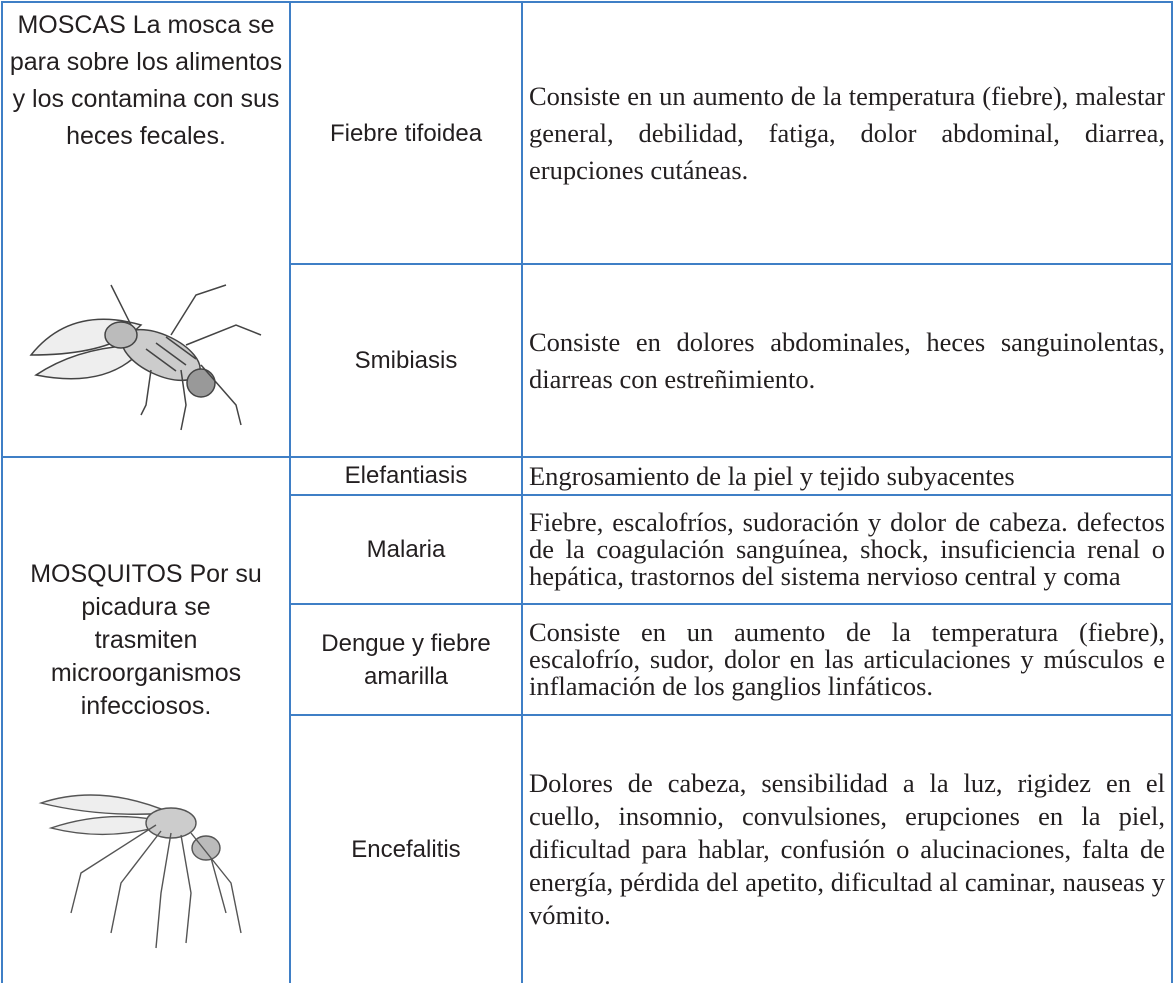 This screenshot has width=1174, height=983. What do you see at coordinates (140, 871) in the screenshot?
I see `mosquito-illustration` at bounding box center [140, 871].